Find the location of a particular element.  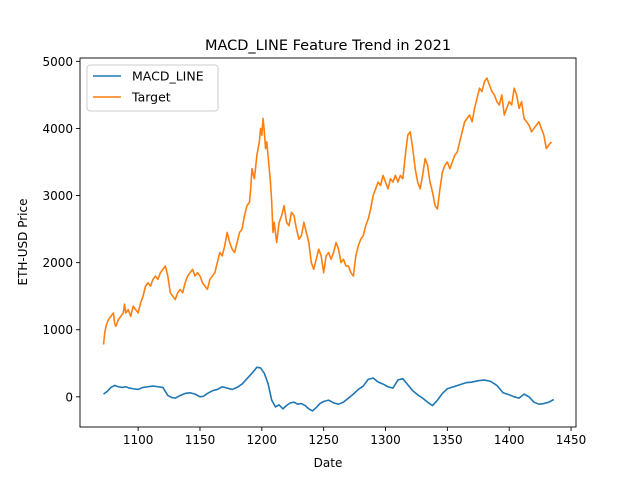

x-tick-label: 1300 is located at coordinates (385, 440).